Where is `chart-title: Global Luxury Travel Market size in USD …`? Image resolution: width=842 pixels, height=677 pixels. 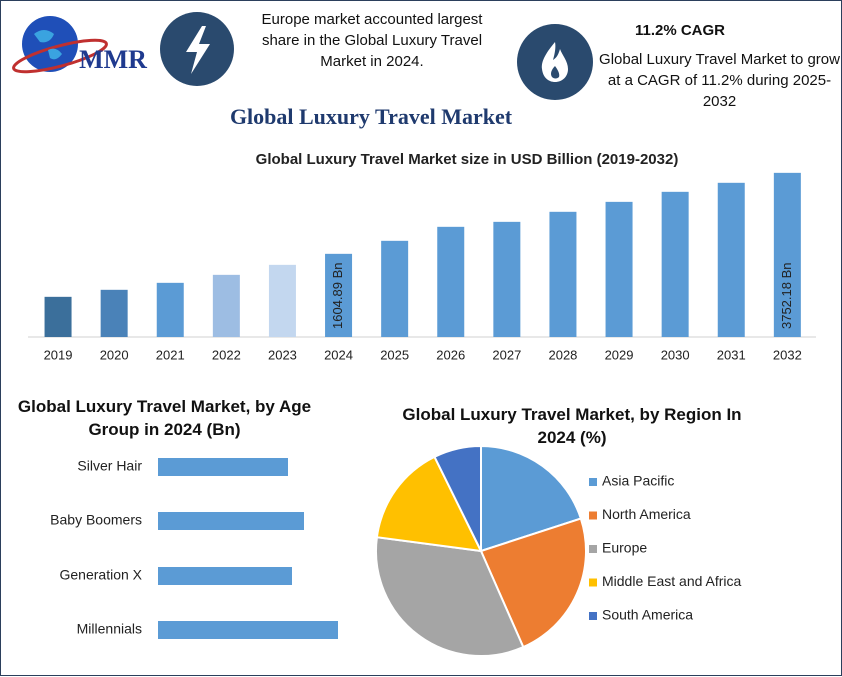
chart-title: Global Luxury Travel Market size in USD … is located at coordinates (467, 159).